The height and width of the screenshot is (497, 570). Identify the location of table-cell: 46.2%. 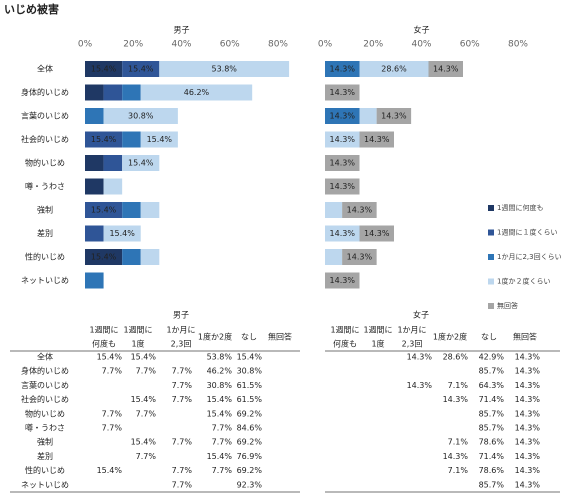
(220, 371).